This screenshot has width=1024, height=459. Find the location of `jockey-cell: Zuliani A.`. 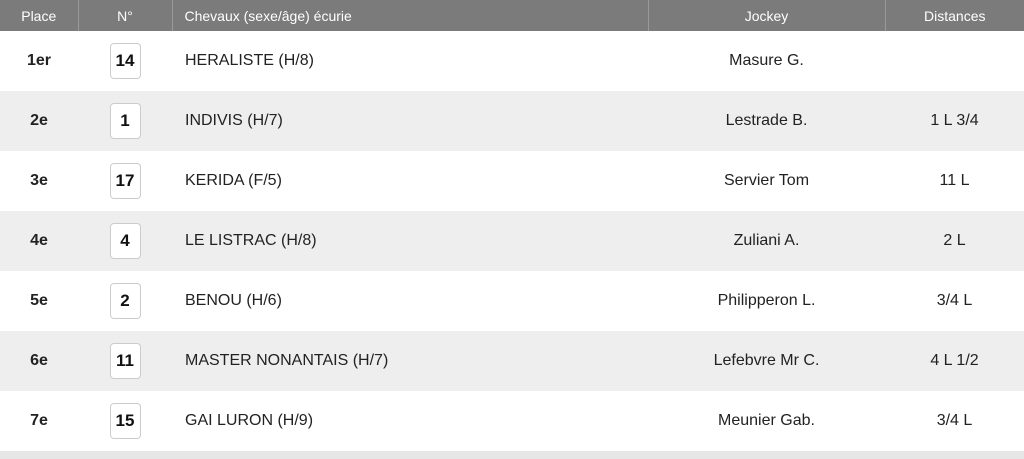

jockey-cell: Zuliani A. is located at coordinates (766, 241).